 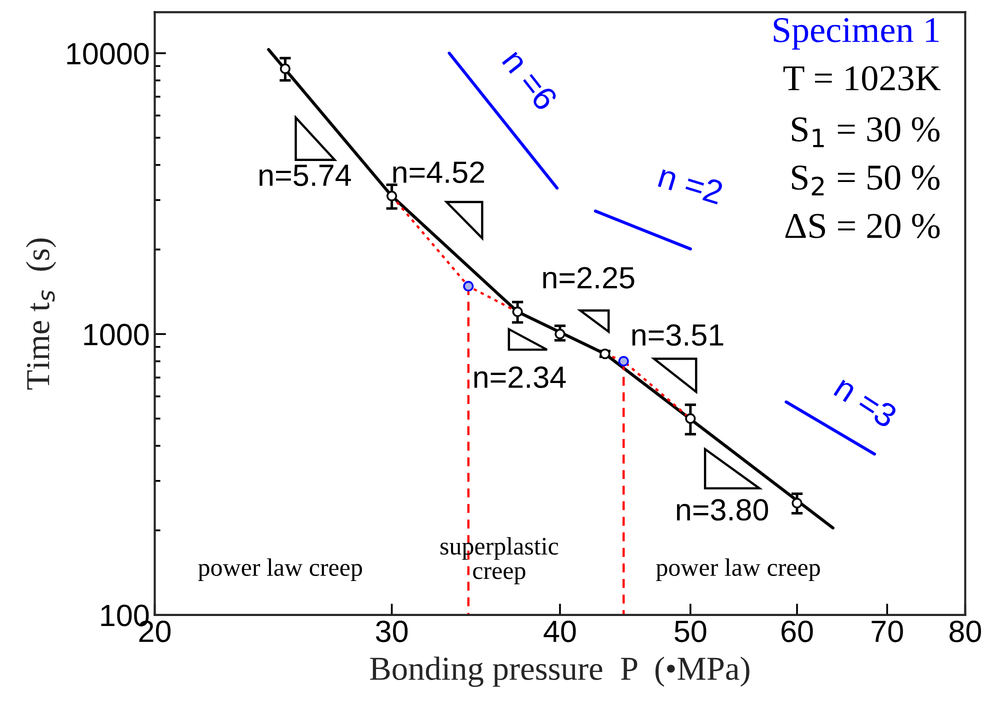 I want to click on annotation: n=4.52, so click(x=438, y=172).